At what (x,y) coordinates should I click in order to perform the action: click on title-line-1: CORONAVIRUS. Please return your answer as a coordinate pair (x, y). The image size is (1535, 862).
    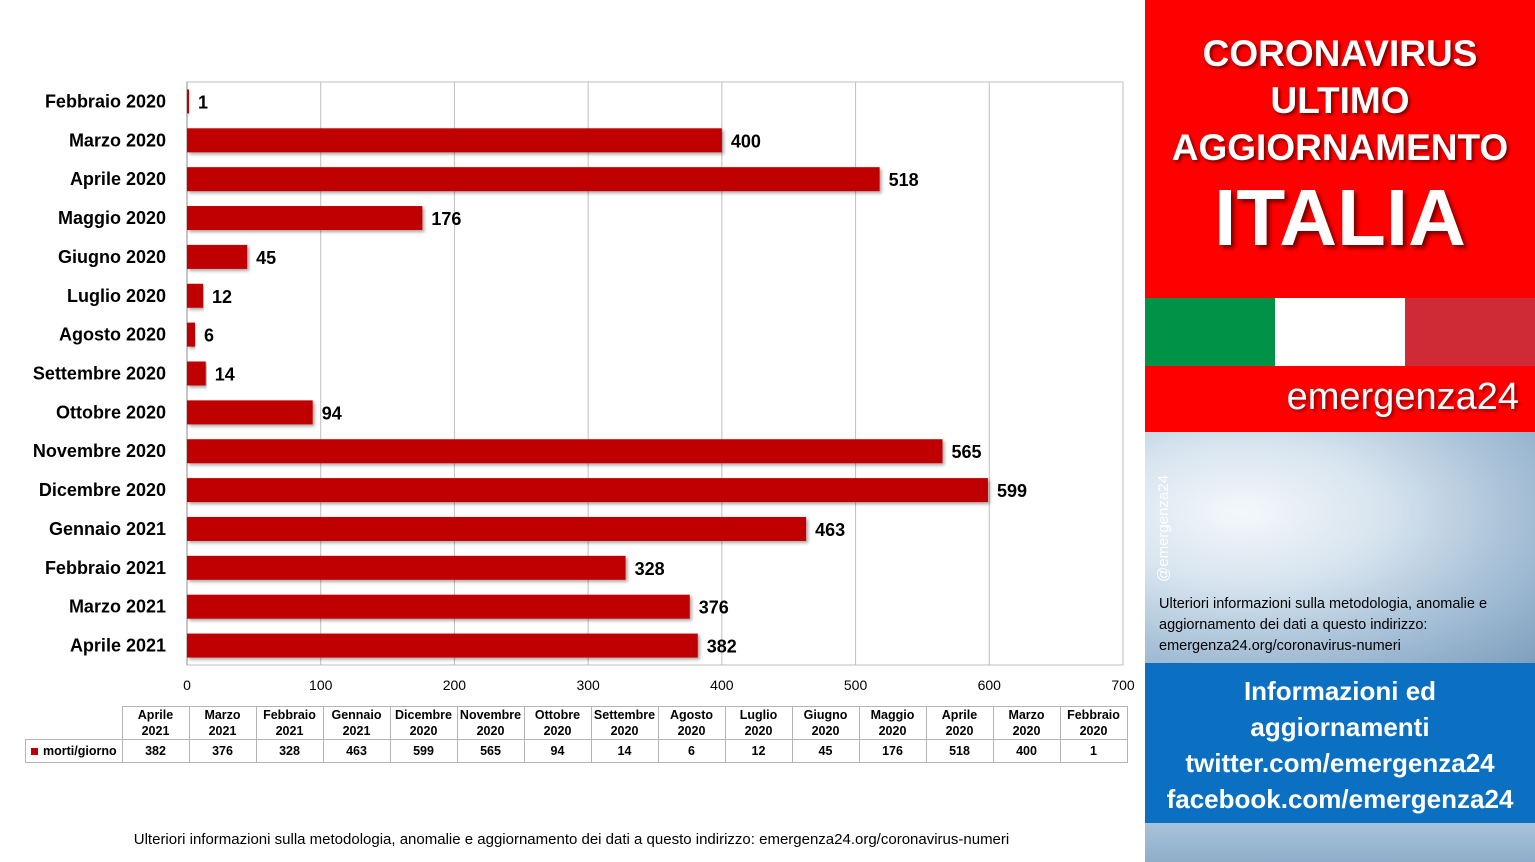
    Looking at the image, I should click on (1340, 53).